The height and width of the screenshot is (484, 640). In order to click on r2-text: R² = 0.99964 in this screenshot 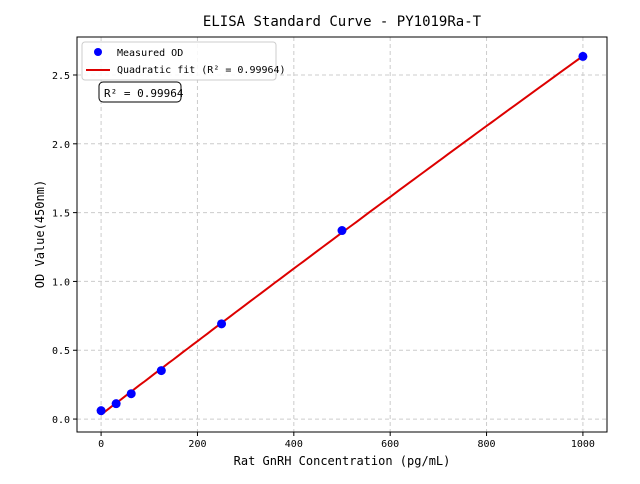, I will do `click(144, 93)`.